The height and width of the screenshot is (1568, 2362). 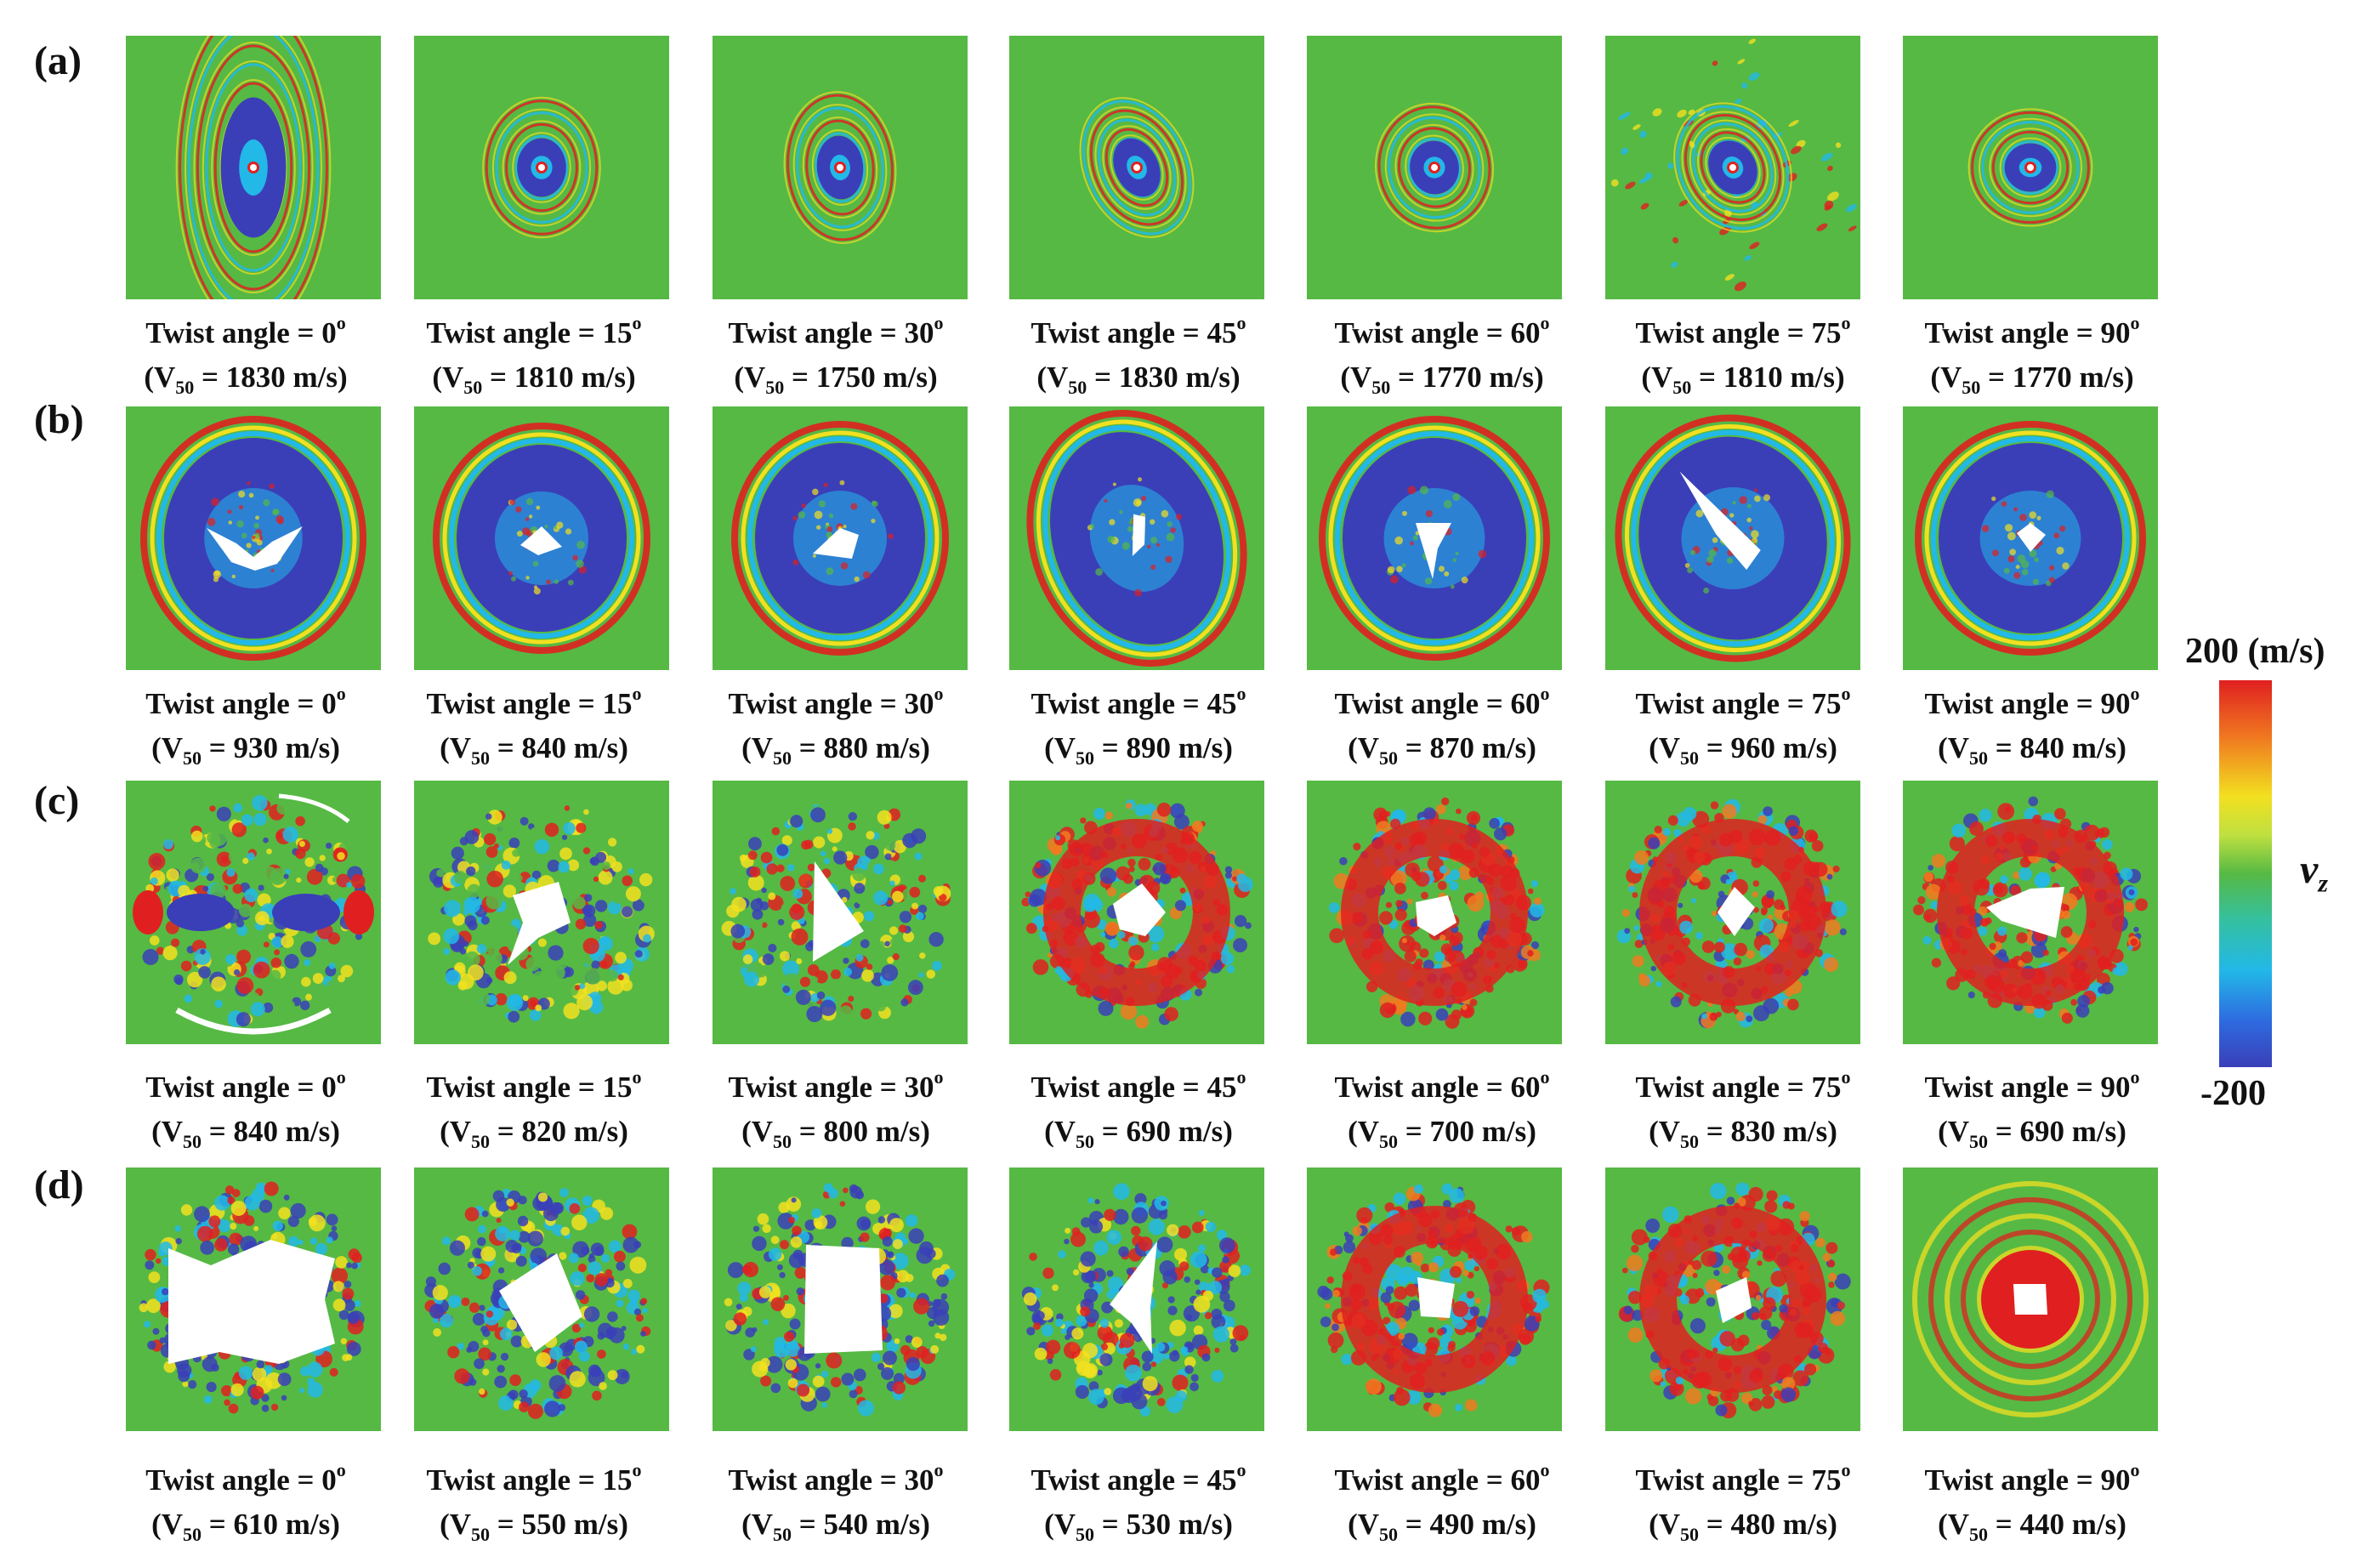 I want to click on twist-angle-line: Twist angle = 0o, so click(x=246, y=704).